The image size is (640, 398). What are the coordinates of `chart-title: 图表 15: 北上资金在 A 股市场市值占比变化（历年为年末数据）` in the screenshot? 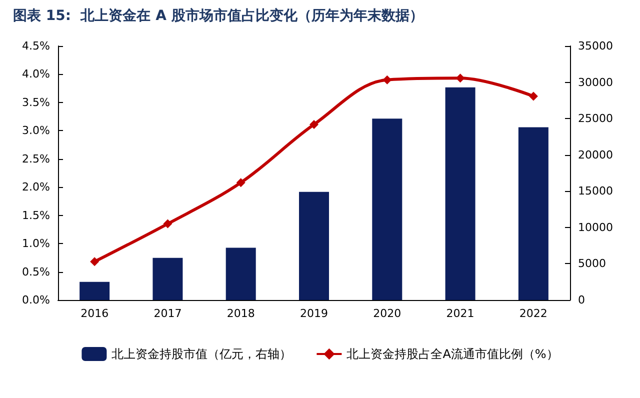 It's located at (218, 15).